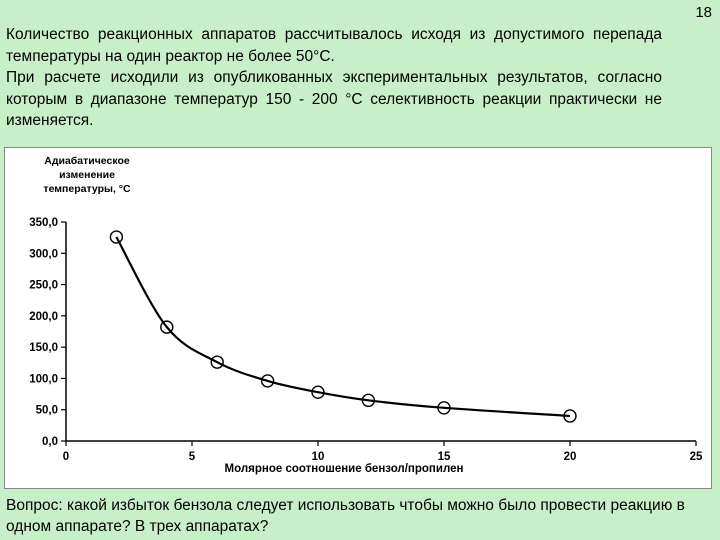 The height and width of the screenshot is (540, 720). Describe the element at coordinates (66, 457) in the screenshot. I see `x-tick-label: 0` at that location.